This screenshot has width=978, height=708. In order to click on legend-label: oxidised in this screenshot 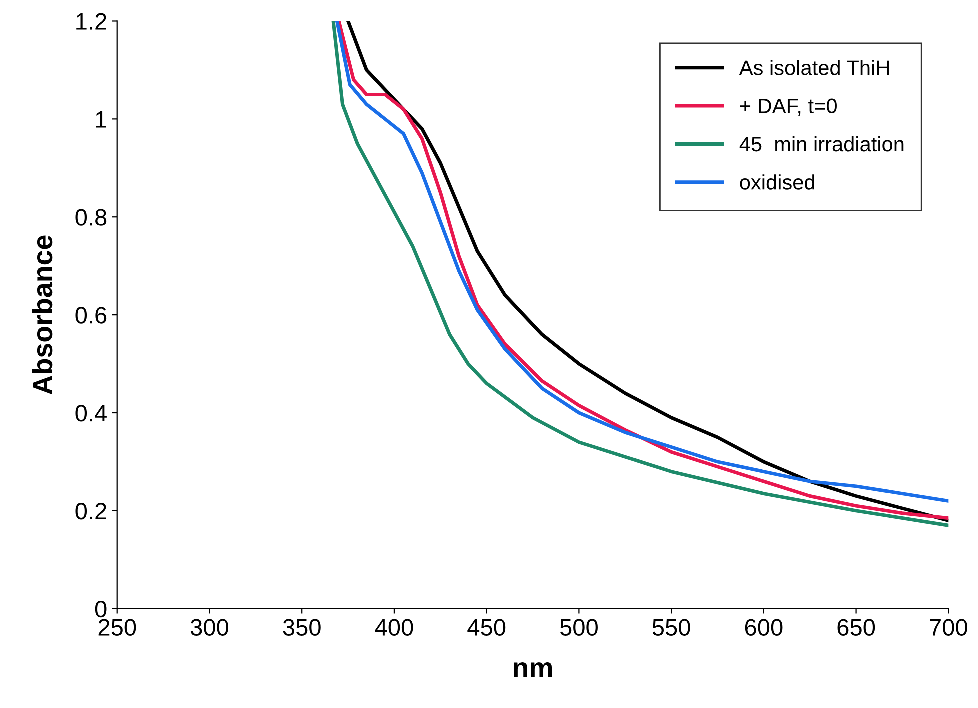, I will do `click(777, 182)`.